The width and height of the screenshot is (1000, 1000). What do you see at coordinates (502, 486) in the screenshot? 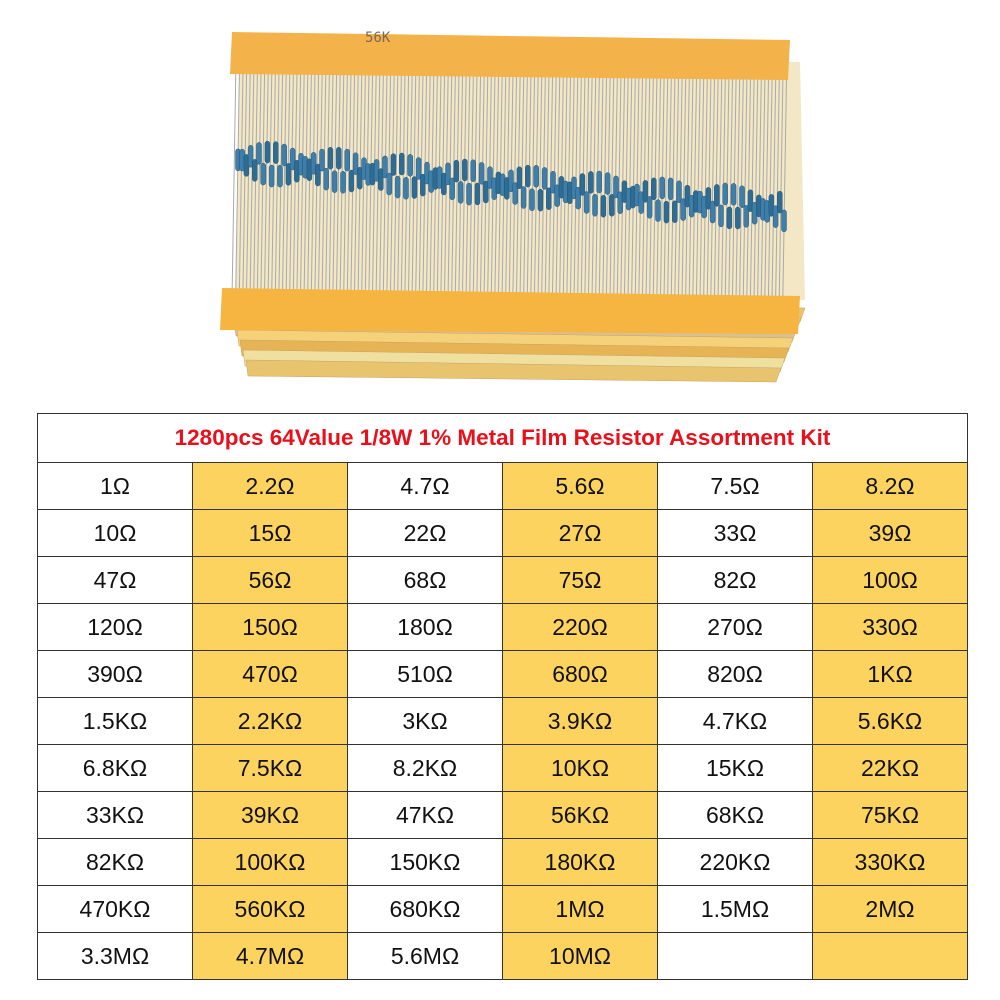
I see `table-row: 1Ω 2.2Ω 4.7Ω 5.6Ω 7.5Ω 8.2Ω` at bounding box center [502, 486].